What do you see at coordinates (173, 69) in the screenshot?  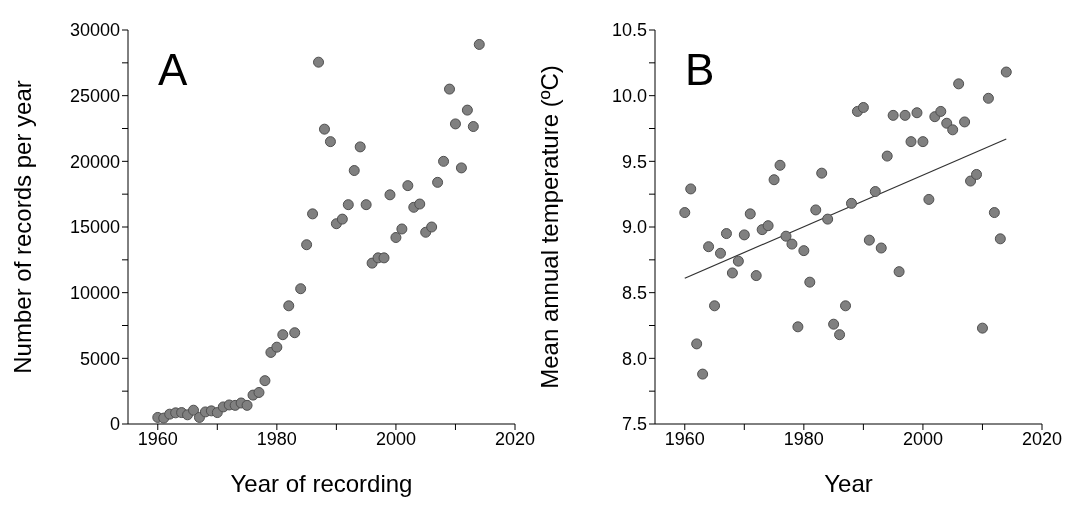 I see `annotation: A` at bounding box center [173, 69].